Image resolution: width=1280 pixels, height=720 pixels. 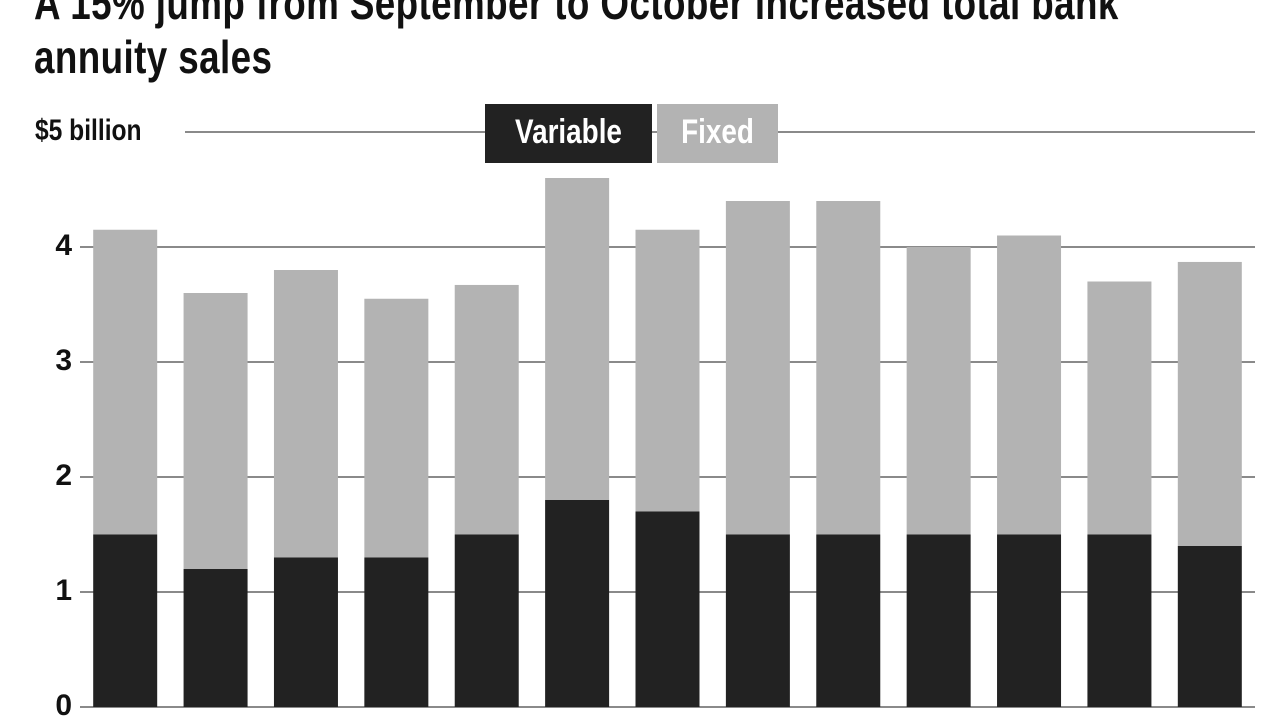 I want to click on y-tick-label: $5 billion, so click(x=88, y=130).